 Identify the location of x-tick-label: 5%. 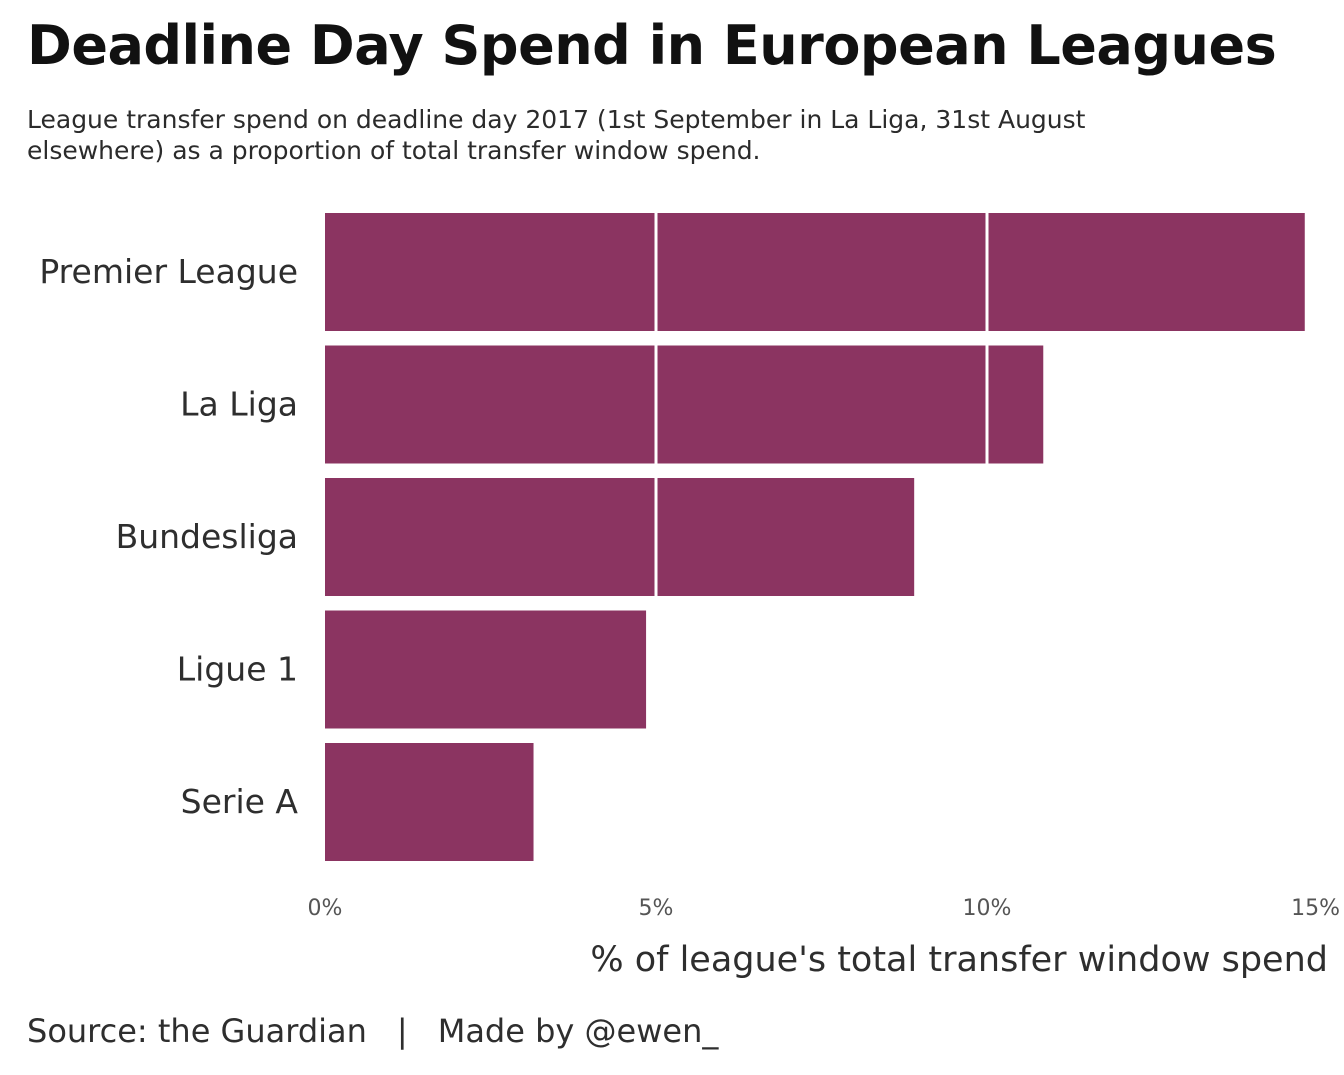
(656, 908).